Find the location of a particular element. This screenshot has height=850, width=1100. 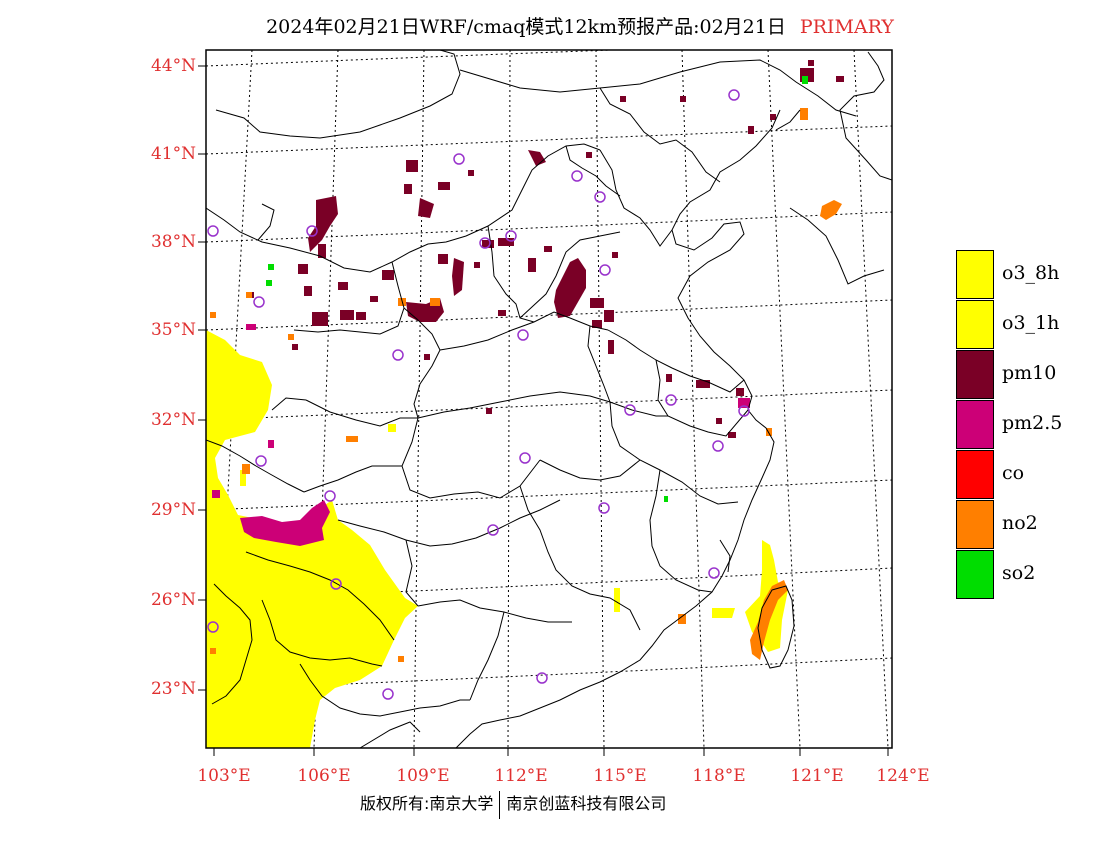

lat-label-23n: 23°N is located at coordinates (173, 689).